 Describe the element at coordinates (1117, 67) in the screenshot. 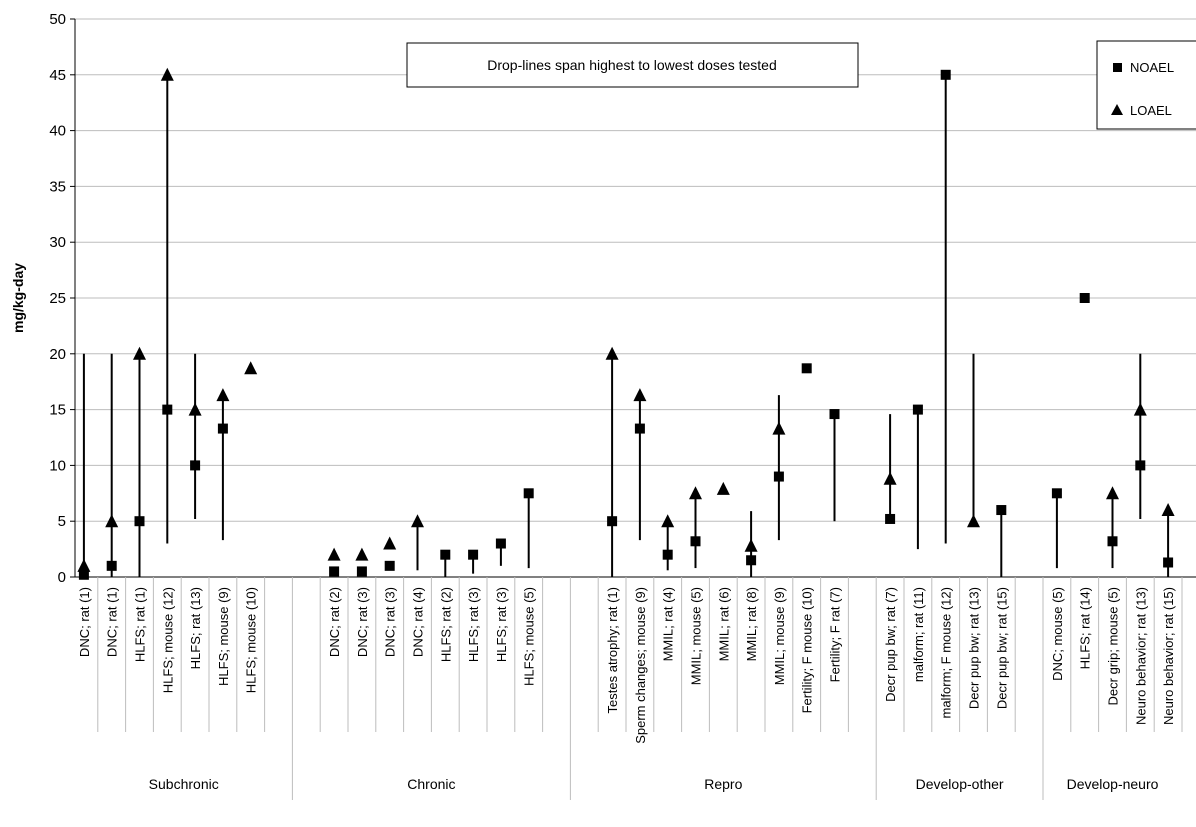

I see `legend-noael-marker` at that location.